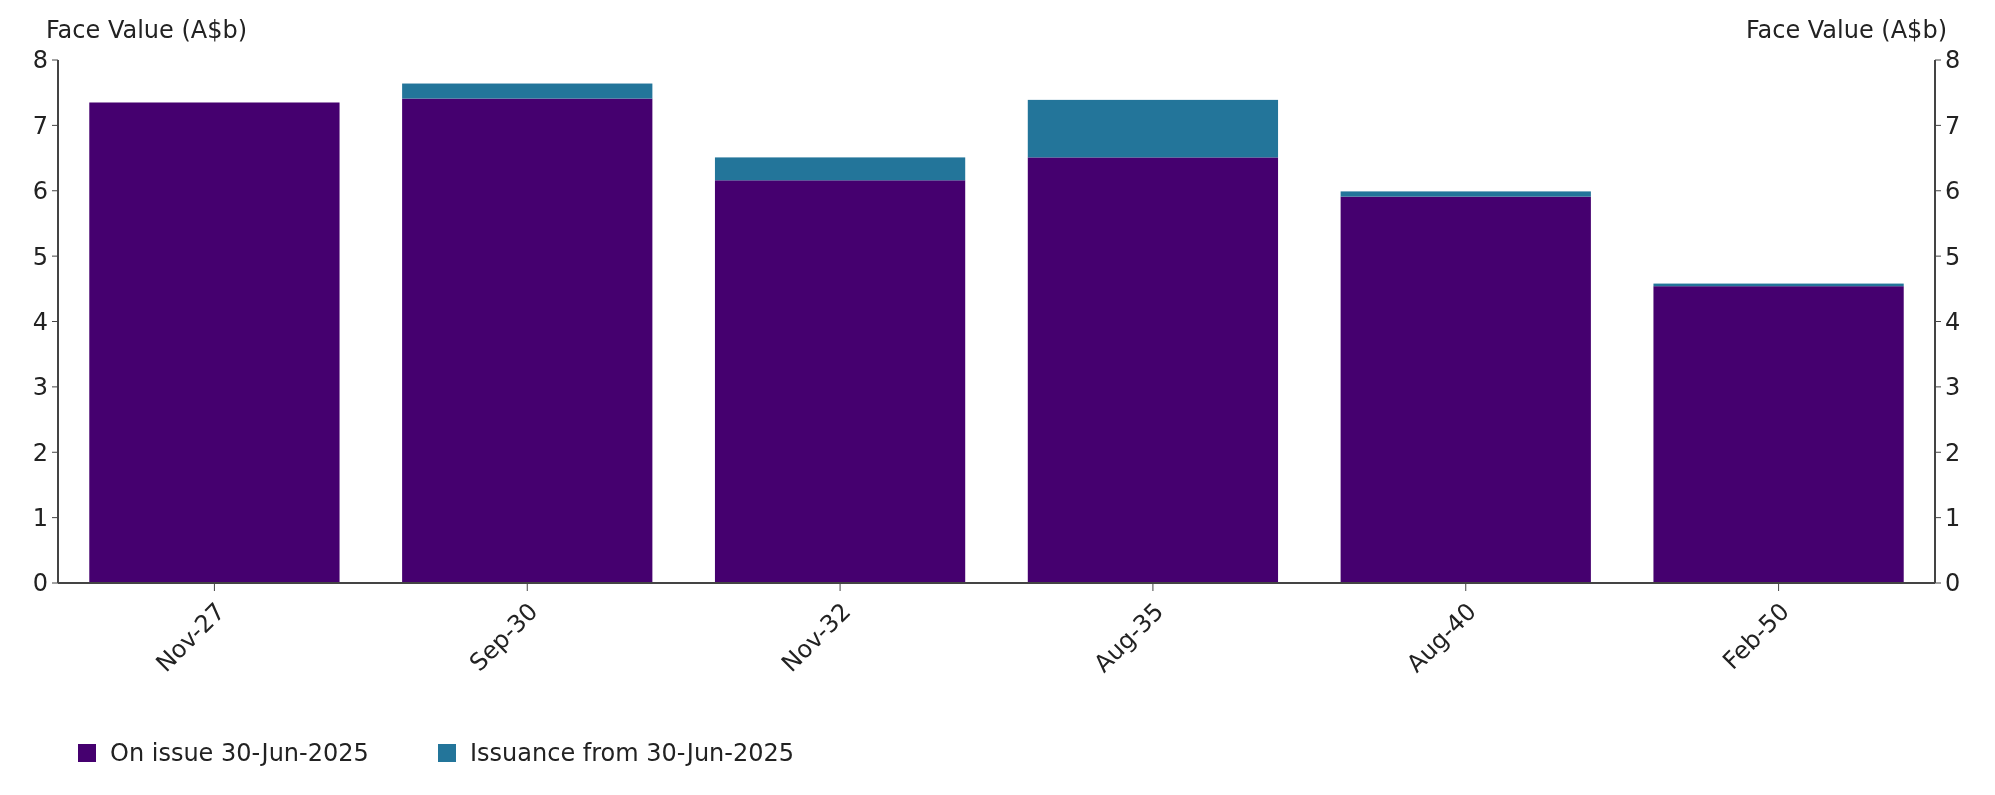 This screenshot has width=1995, height=795. I want to click on legend-label: On issue 30-Jun-2025, so click(239, 753).